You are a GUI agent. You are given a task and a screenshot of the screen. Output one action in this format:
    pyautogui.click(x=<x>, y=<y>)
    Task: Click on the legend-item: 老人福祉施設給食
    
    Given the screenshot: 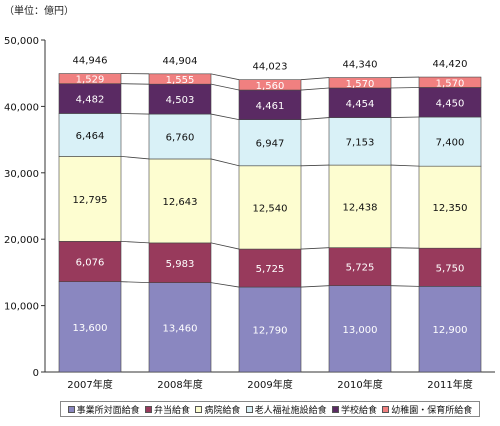 What is the action you would take?
    pyautogui.click(x=286, y=409)
    